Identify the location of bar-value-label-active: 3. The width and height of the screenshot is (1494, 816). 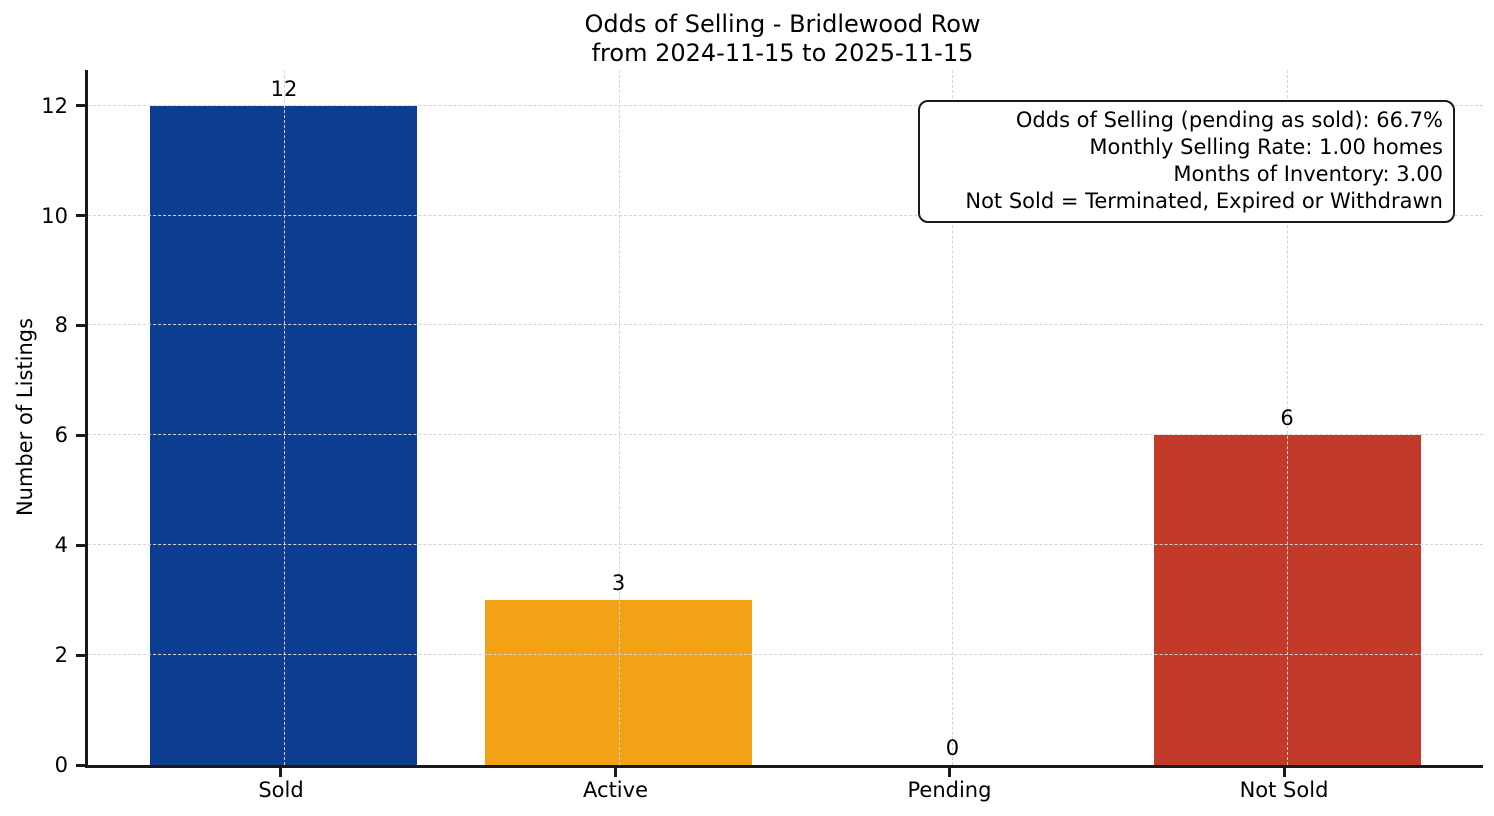
(618, 583).